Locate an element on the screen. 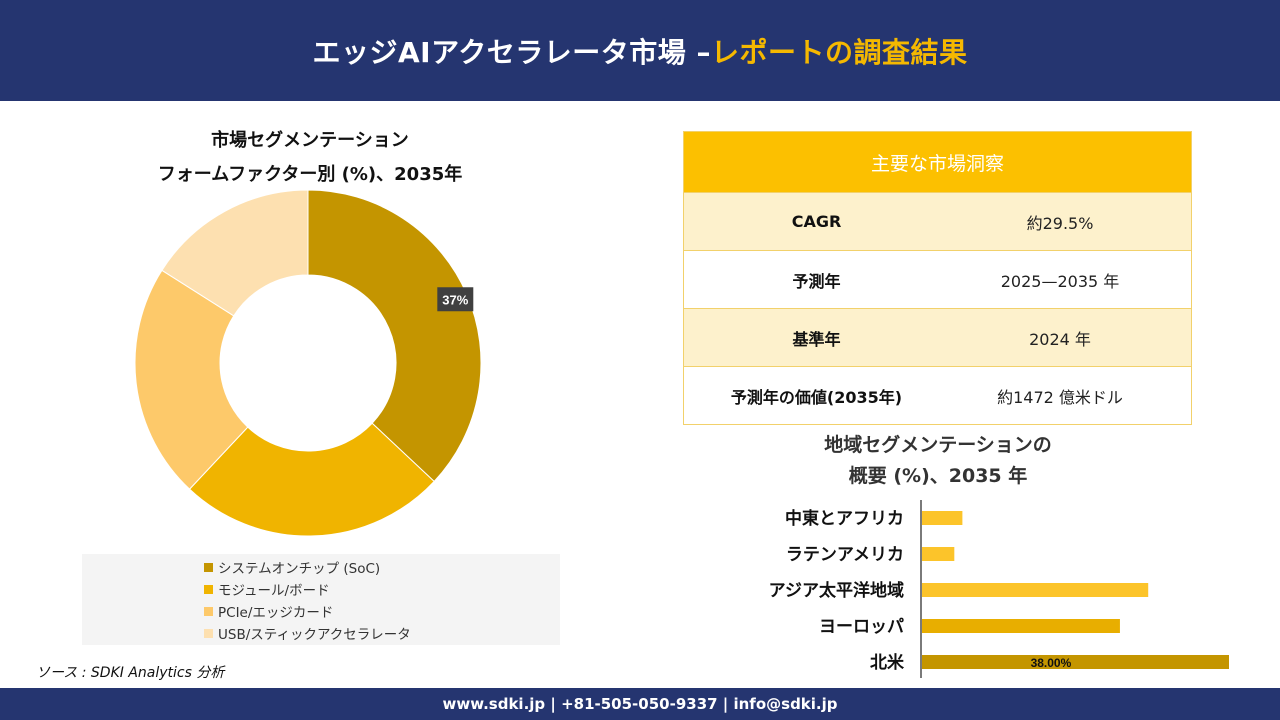 This screenshot has width=1280, height=720. donut-chart-title: 市場セグメンテーション フォームファクター別 (%)、2035年 is located at coordinates (310, 158).